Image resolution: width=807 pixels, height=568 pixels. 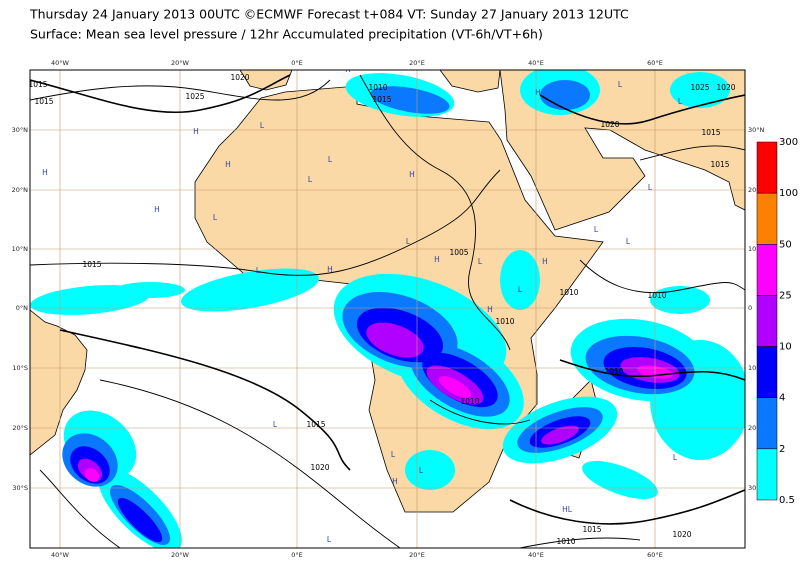 I want to click on lat-label-right: 0, so click(x=750, y=308).